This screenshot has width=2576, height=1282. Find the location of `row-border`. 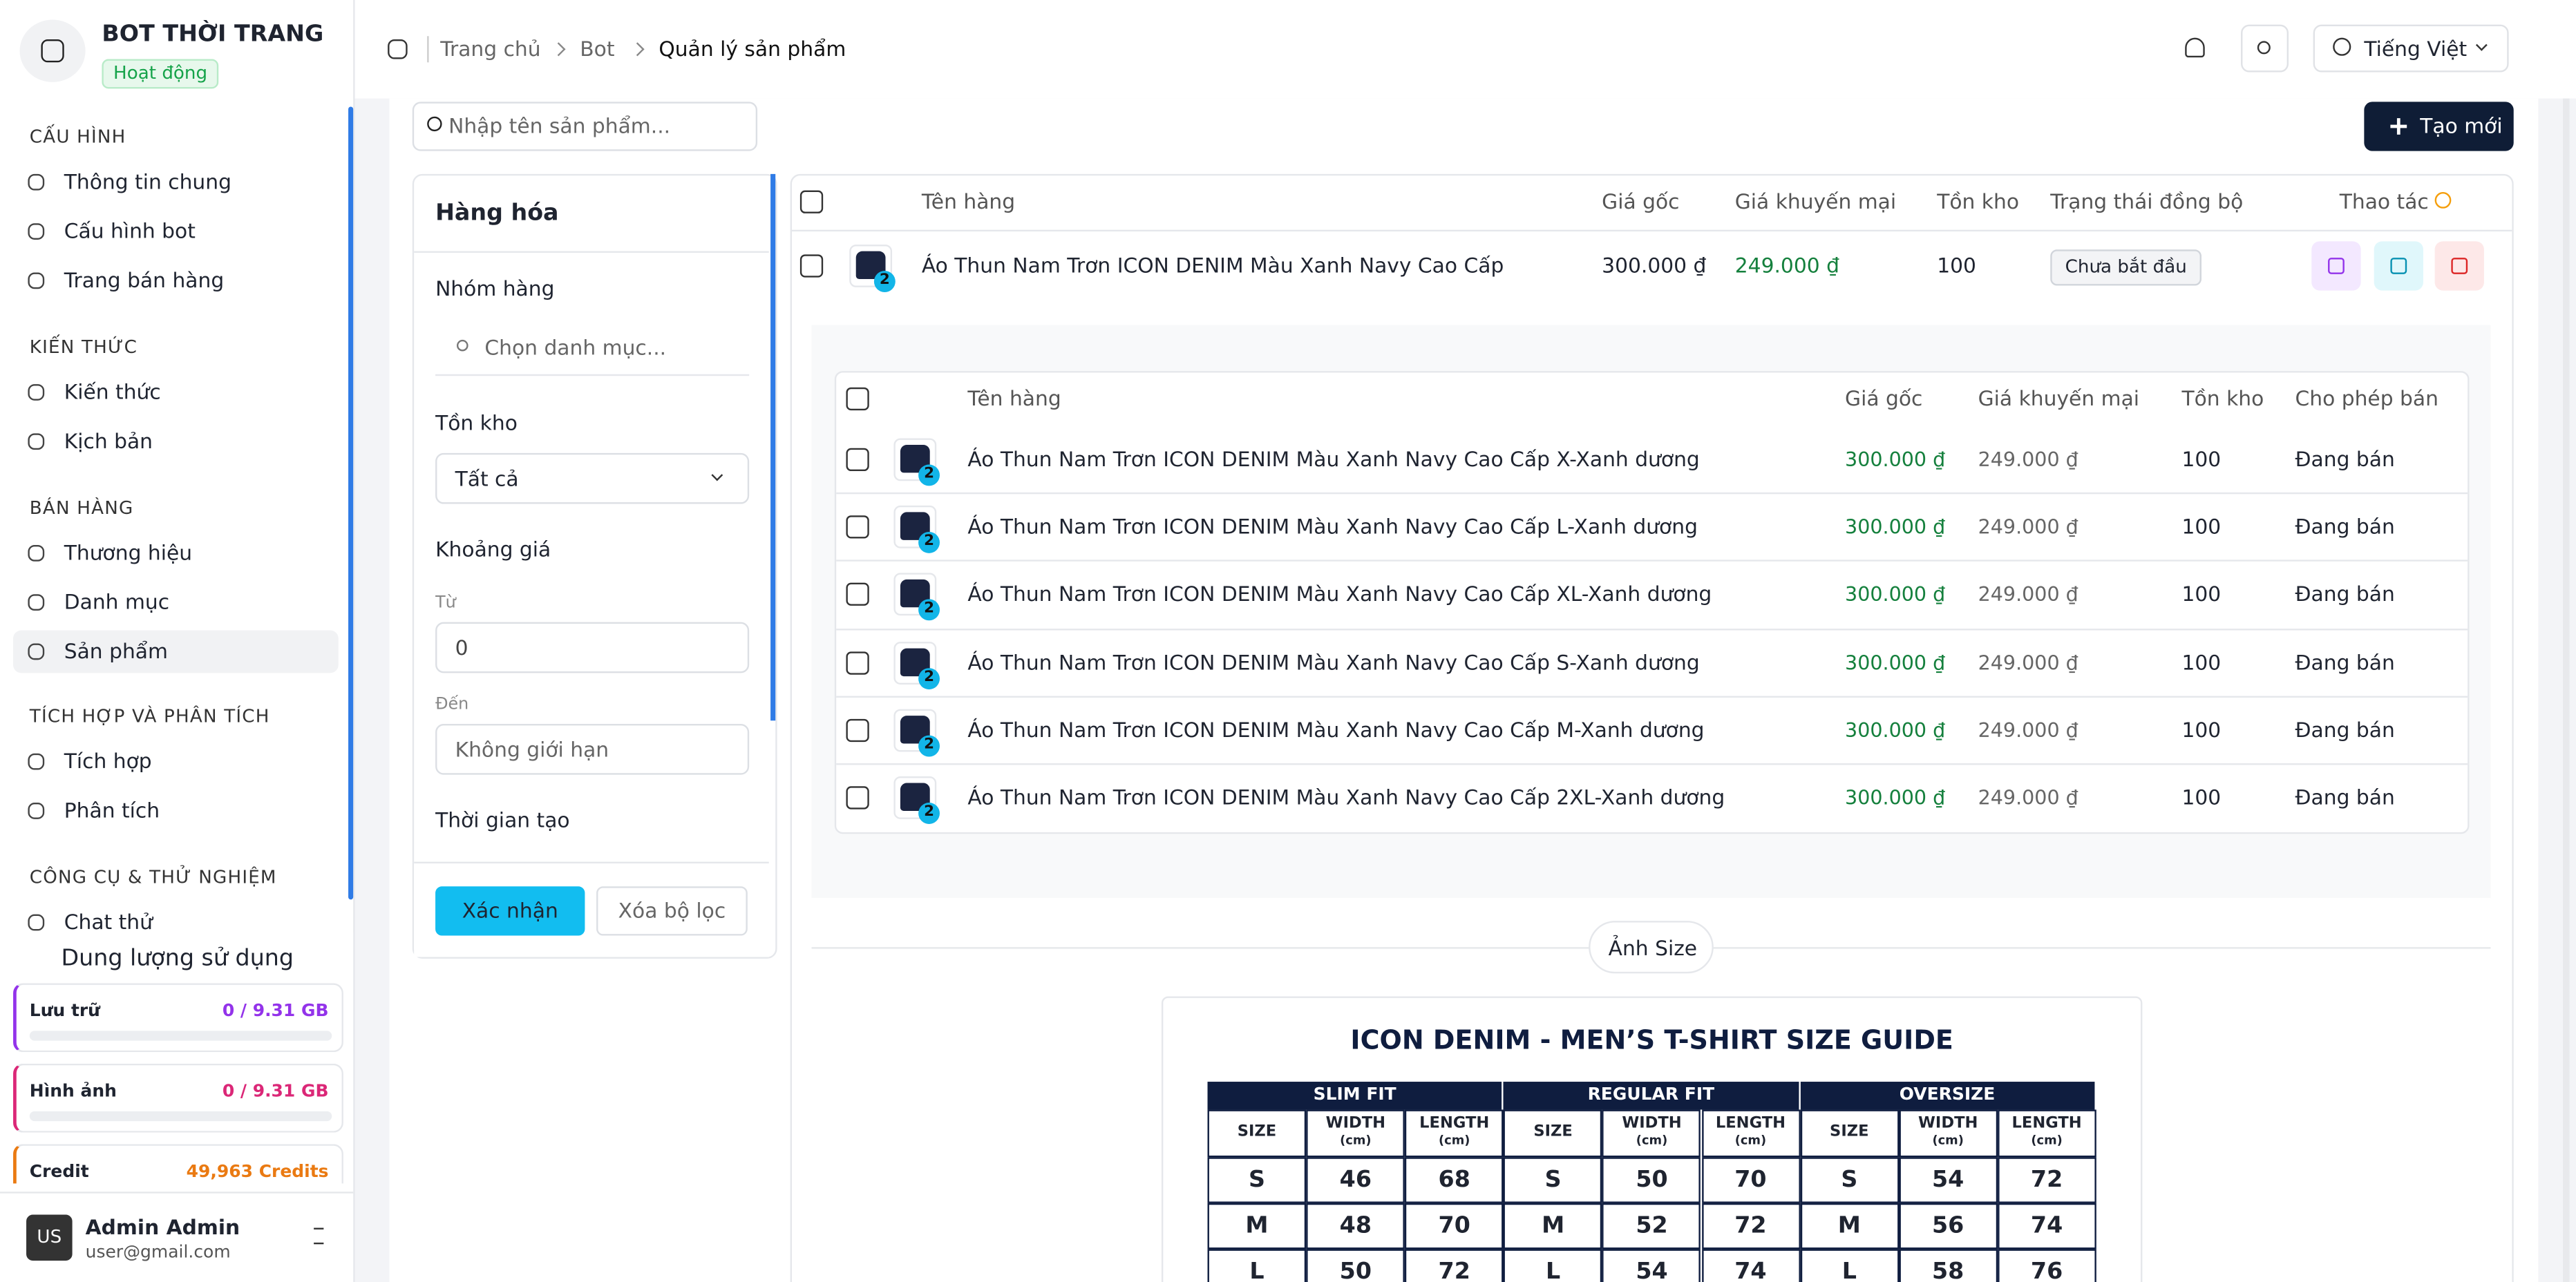

row-border is located at coordinates (1652, 629).